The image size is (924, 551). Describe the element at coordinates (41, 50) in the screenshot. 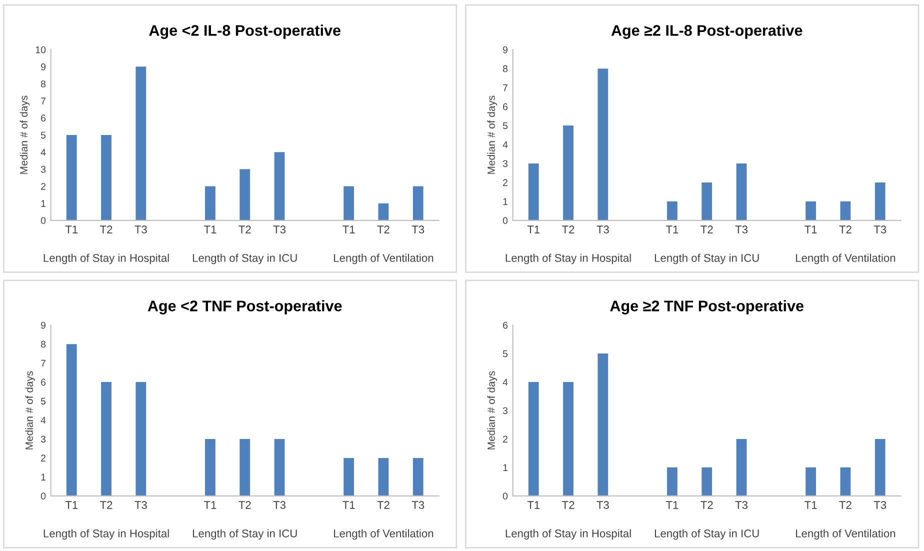

I see `y-tick-label: 10` at that location.